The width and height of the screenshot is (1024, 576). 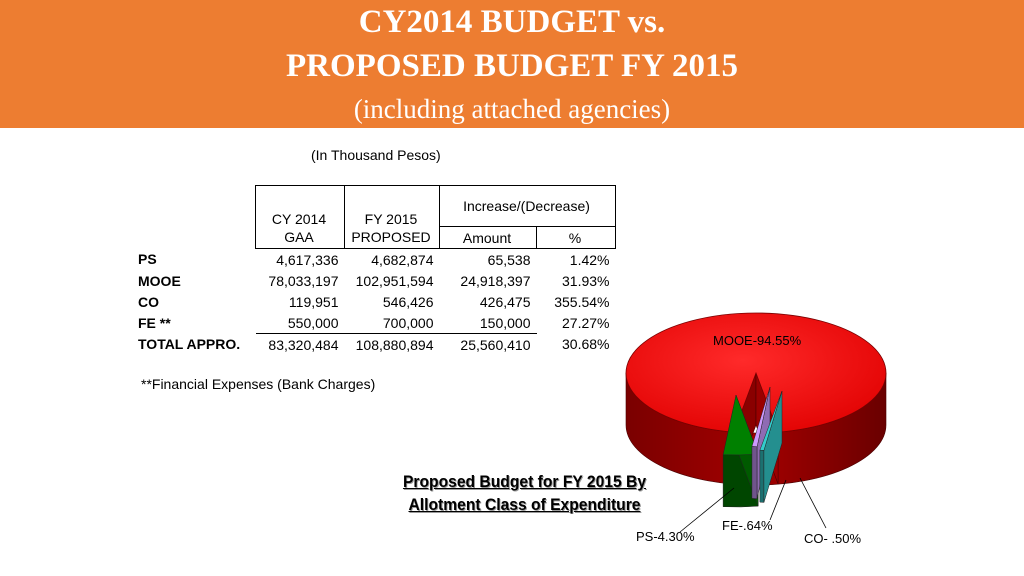 I want to click on row-label: CO, so click(x=148, y=301).